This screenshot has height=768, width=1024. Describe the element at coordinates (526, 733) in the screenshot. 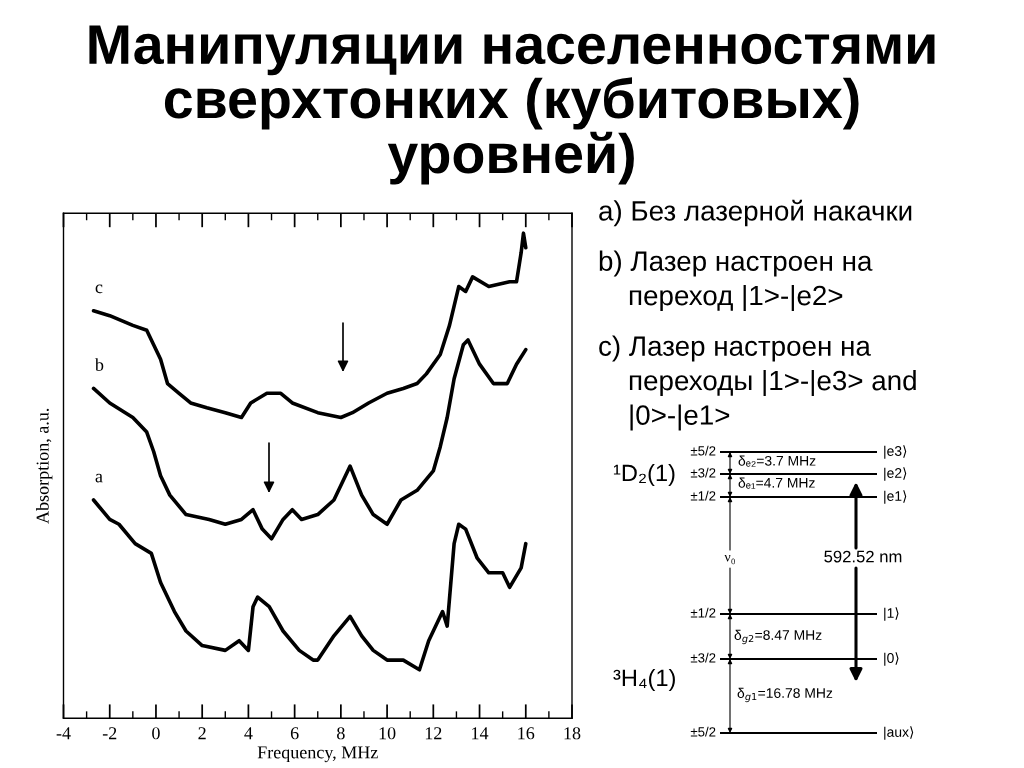

I see `x-tick-label: 16` at that location.